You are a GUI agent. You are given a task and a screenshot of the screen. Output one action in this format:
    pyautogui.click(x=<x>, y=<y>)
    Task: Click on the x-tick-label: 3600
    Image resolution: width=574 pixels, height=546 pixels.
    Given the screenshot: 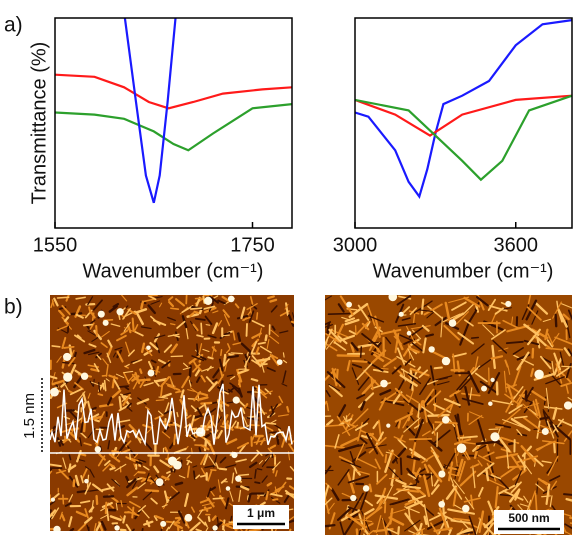 What is the action you would take?
    pyautogui.click(x=515, y=245)
    